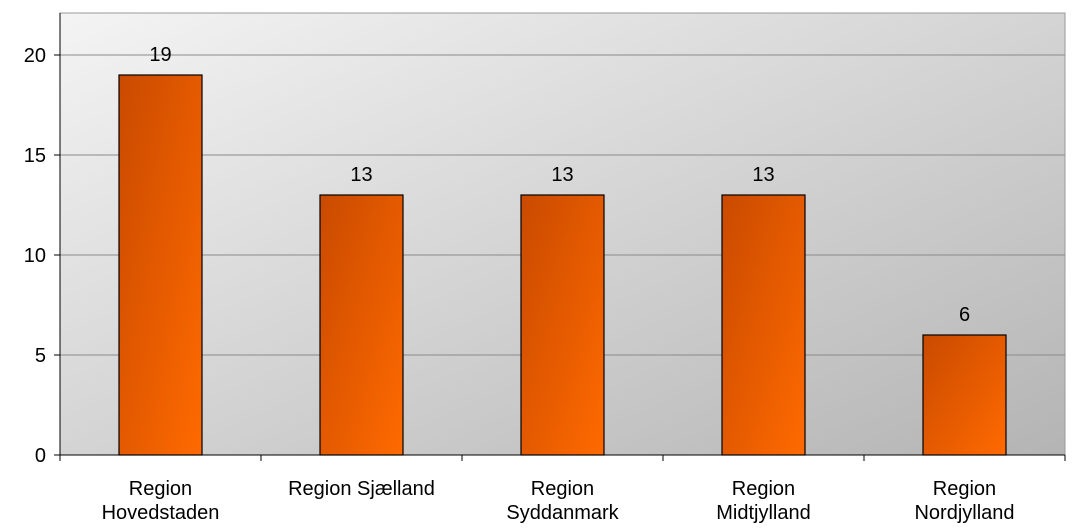  What do you see at coordinates (562, 513) in the screenshot?
I see `x-category-label-line: Syddanmark` at bounding box center [562, 513].